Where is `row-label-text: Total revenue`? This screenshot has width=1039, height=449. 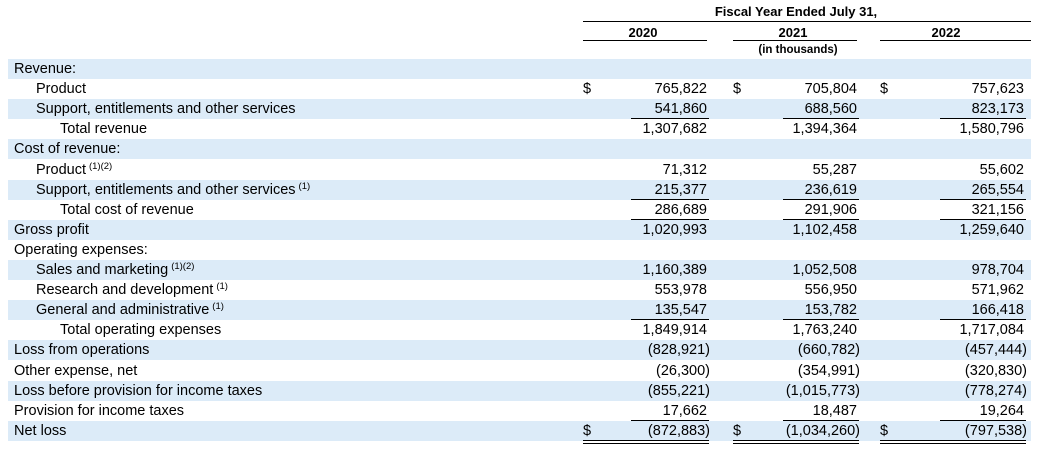 row-label-text: Total revenue is located at coordinates (104, 129).